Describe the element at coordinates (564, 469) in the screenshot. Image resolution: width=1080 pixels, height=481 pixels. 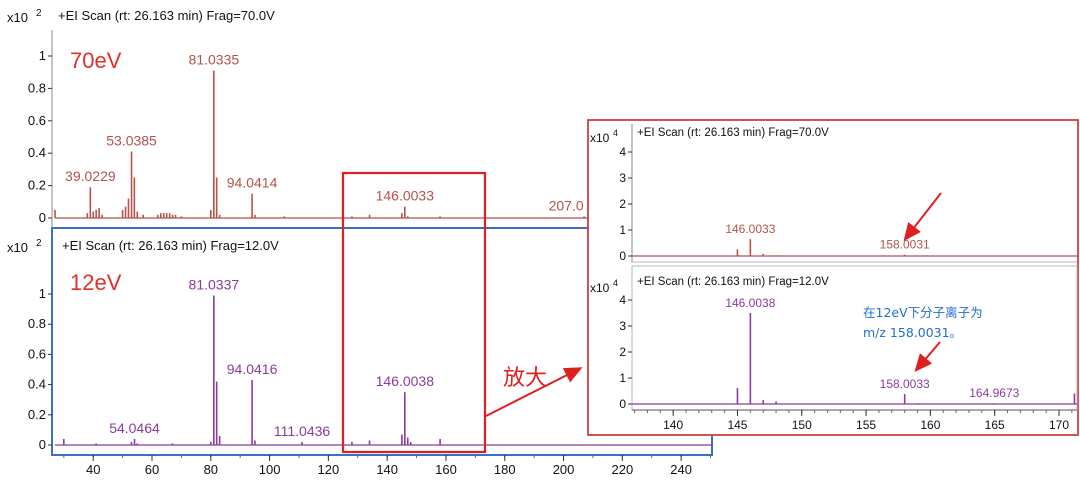
I see `x-tick-label: 200` at that location.